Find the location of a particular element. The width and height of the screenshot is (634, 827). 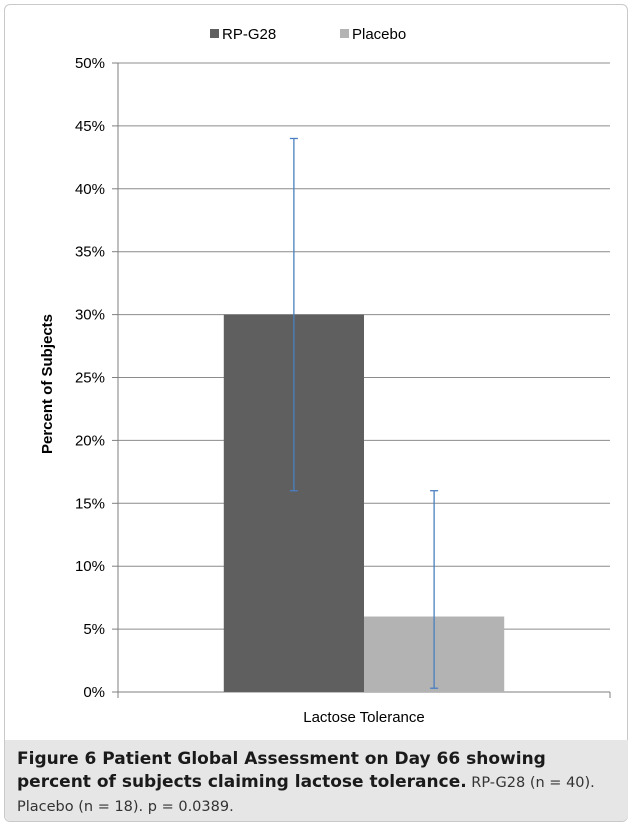

y-tick-label: 0% is located at coordinates (94, 692).